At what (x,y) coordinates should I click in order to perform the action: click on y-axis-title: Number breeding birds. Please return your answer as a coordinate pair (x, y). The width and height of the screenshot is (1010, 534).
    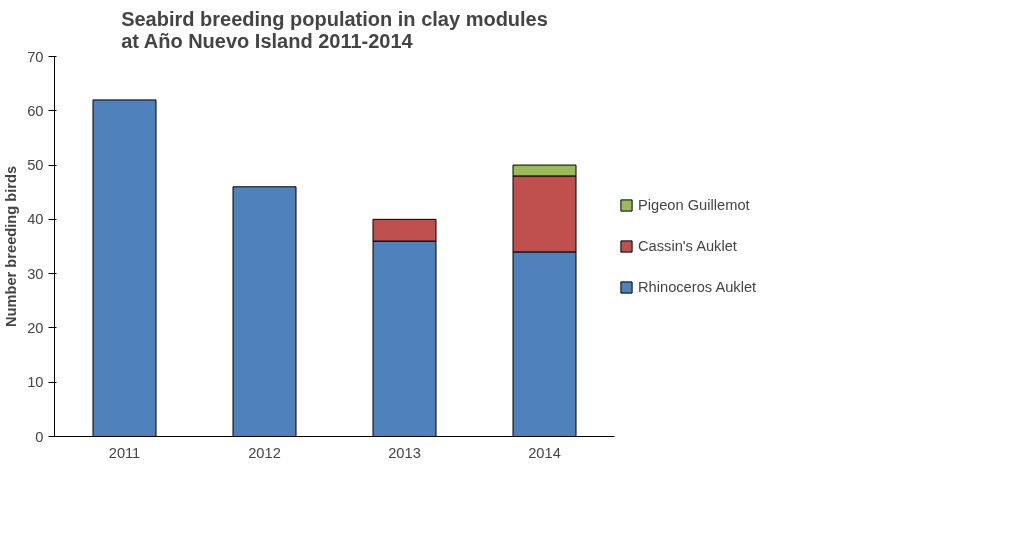
    Looking at the image, I should click on (11, 246).